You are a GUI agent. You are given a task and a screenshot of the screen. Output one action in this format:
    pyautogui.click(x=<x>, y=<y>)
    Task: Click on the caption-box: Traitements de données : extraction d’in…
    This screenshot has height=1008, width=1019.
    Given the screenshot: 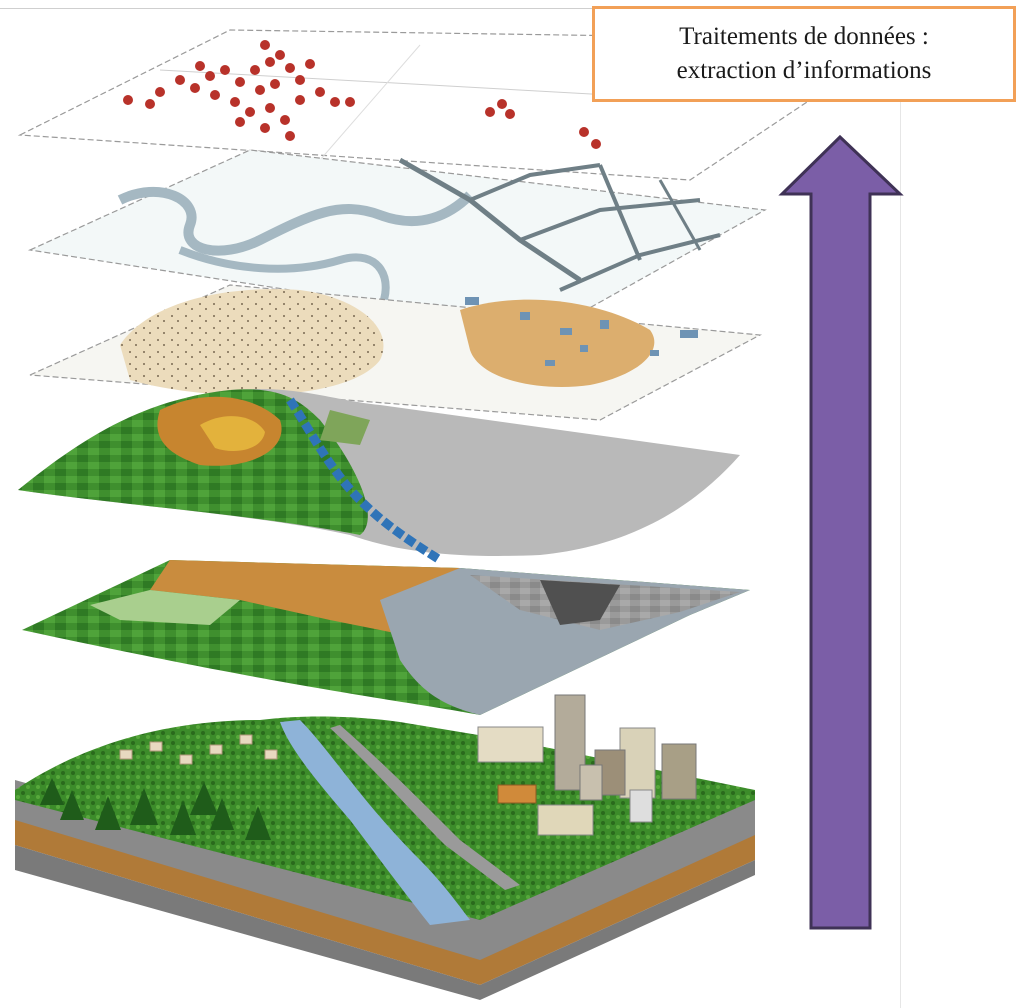 What is the action you would take?
    pyautogui.click(x=804, y=54)
    